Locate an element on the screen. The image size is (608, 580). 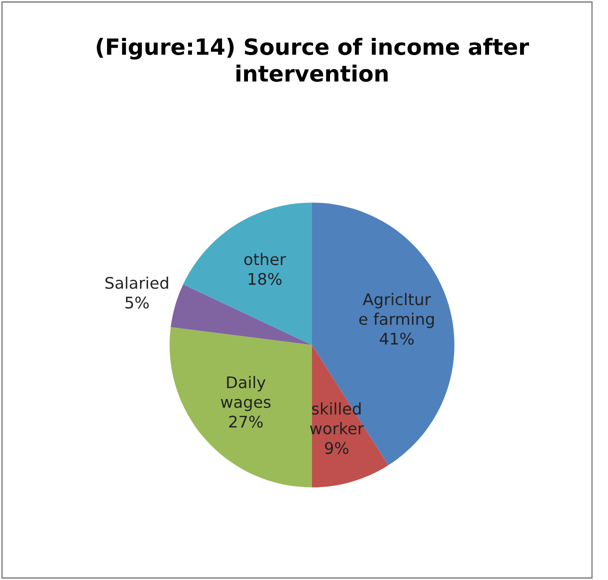
slice-label: other is located at coordinates (265, 259).